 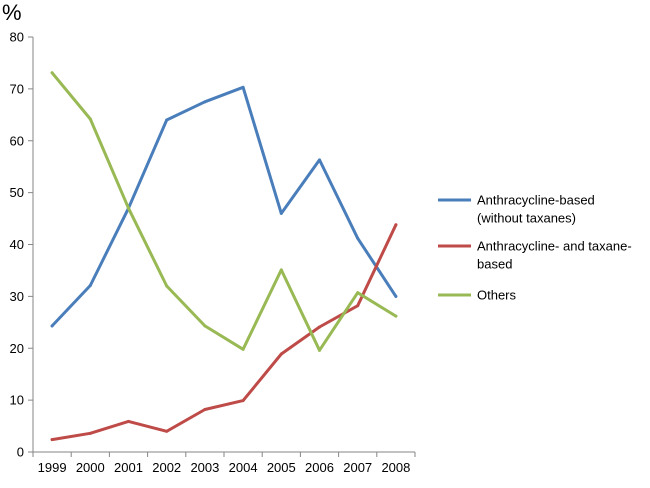 What do you see at coordinates (526, 218) in the screenshot?
I see `legend-label-line: (without taxanes)` at bounding box center [526, 218].